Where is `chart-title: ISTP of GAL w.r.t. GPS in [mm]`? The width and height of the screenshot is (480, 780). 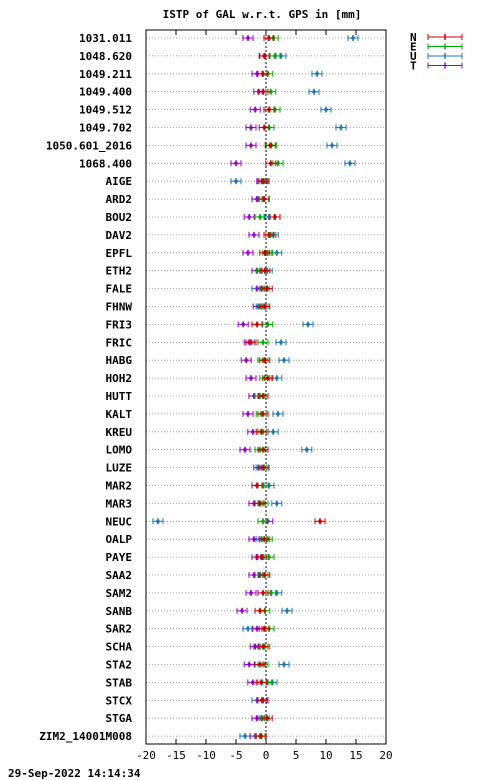
chart-title: ISTP of GAL w.r.t. GPS in [mm] is located at coordinates (262, 14).